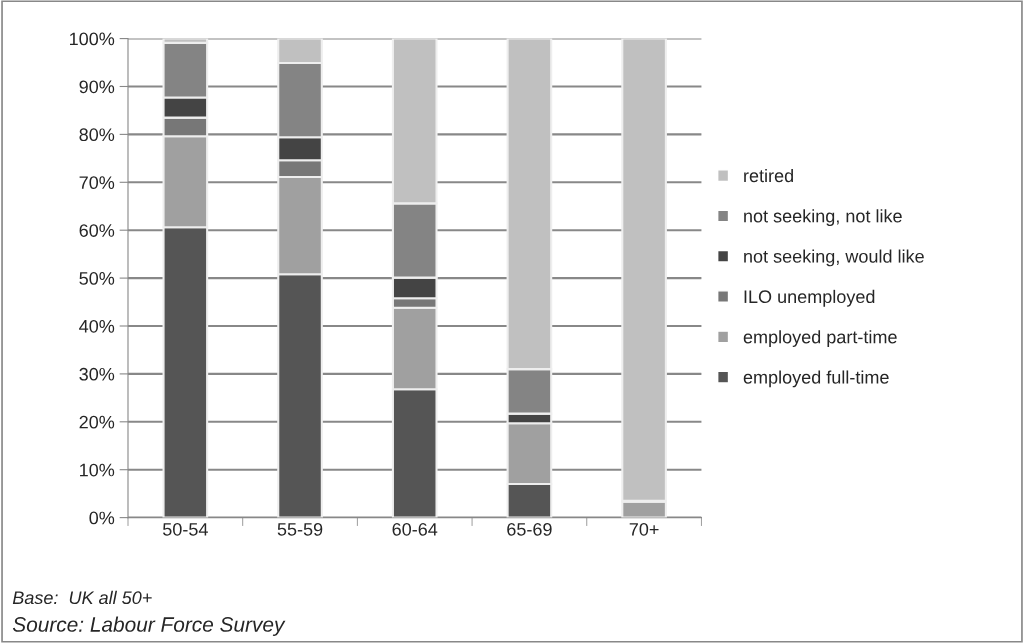 The image size is (1024, 643). Describe the element at coordinates (97, 470) in the screenshot. I see `y-tick-label: 10%` at that location.